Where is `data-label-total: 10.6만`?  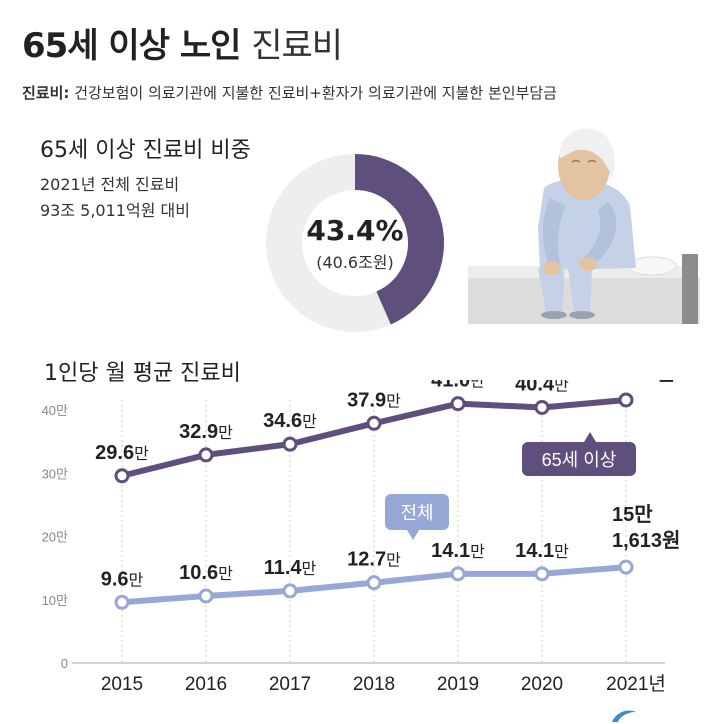 data-label-total: 10.6만 is located at coordinates (206, 573).